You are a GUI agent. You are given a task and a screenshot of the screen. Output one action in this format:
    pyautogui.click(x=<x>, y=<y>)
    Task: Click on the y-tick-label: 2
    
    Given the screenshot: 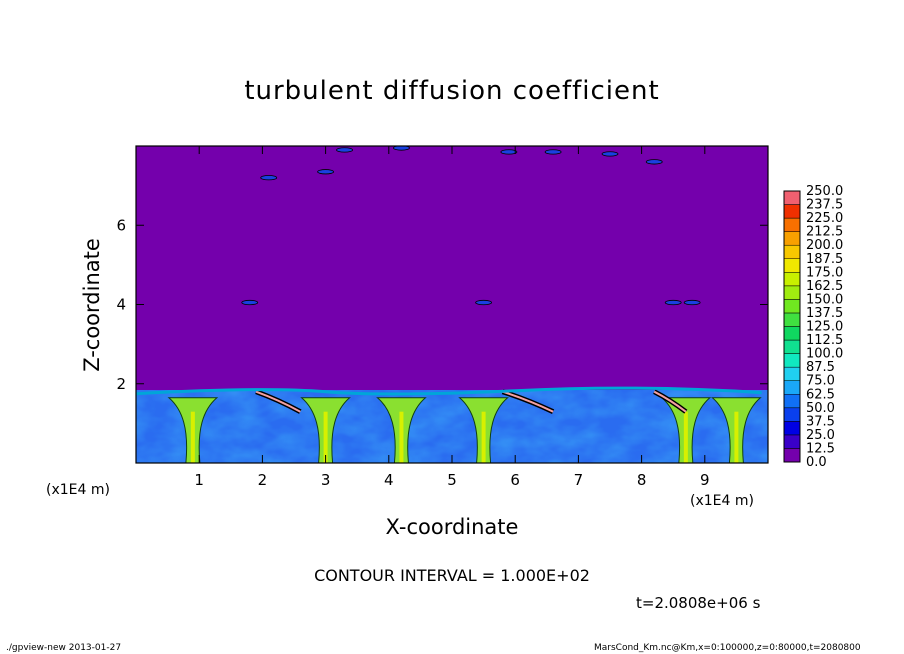 What is the action you would take?
    pyautogui.click(x=121, y=384)
    